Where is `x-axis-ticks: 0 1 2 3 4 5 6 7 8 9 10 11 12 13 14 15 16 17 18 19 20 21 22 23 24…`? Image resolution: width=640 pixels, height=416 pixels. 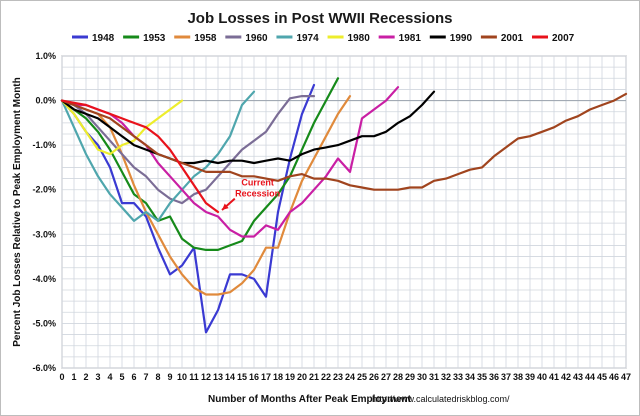
x-axis-ticks: 0 1 2 3 4 5 6 7 8 9 10 11 12 13 14 15 16 17 18 19 20 21 22 23 24… is located at coordinates (345, 377).